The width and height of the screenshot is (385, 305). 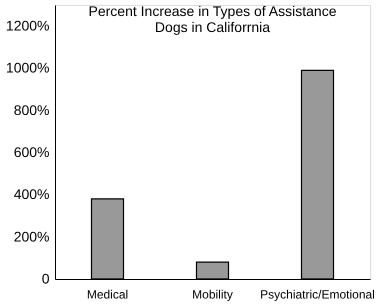 I want to click on x-tick-label: Mobility, so click(x=212, y=295).